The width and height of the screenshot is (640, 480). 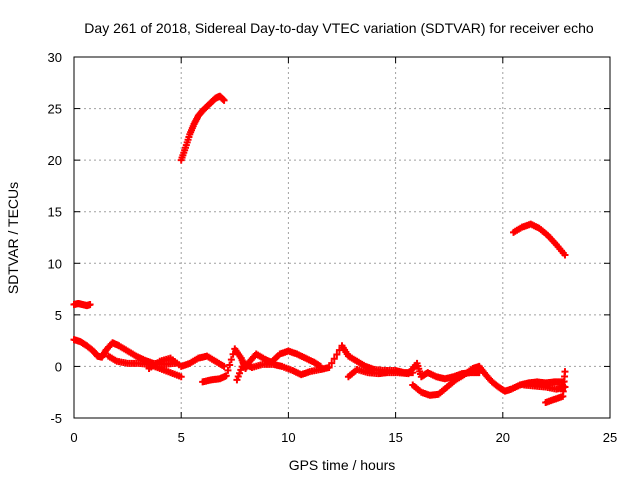 What do you see at coordinates (56, 418) in the screenshot?
I see `y-tick-label: -5` at bounding box center [56, 418].